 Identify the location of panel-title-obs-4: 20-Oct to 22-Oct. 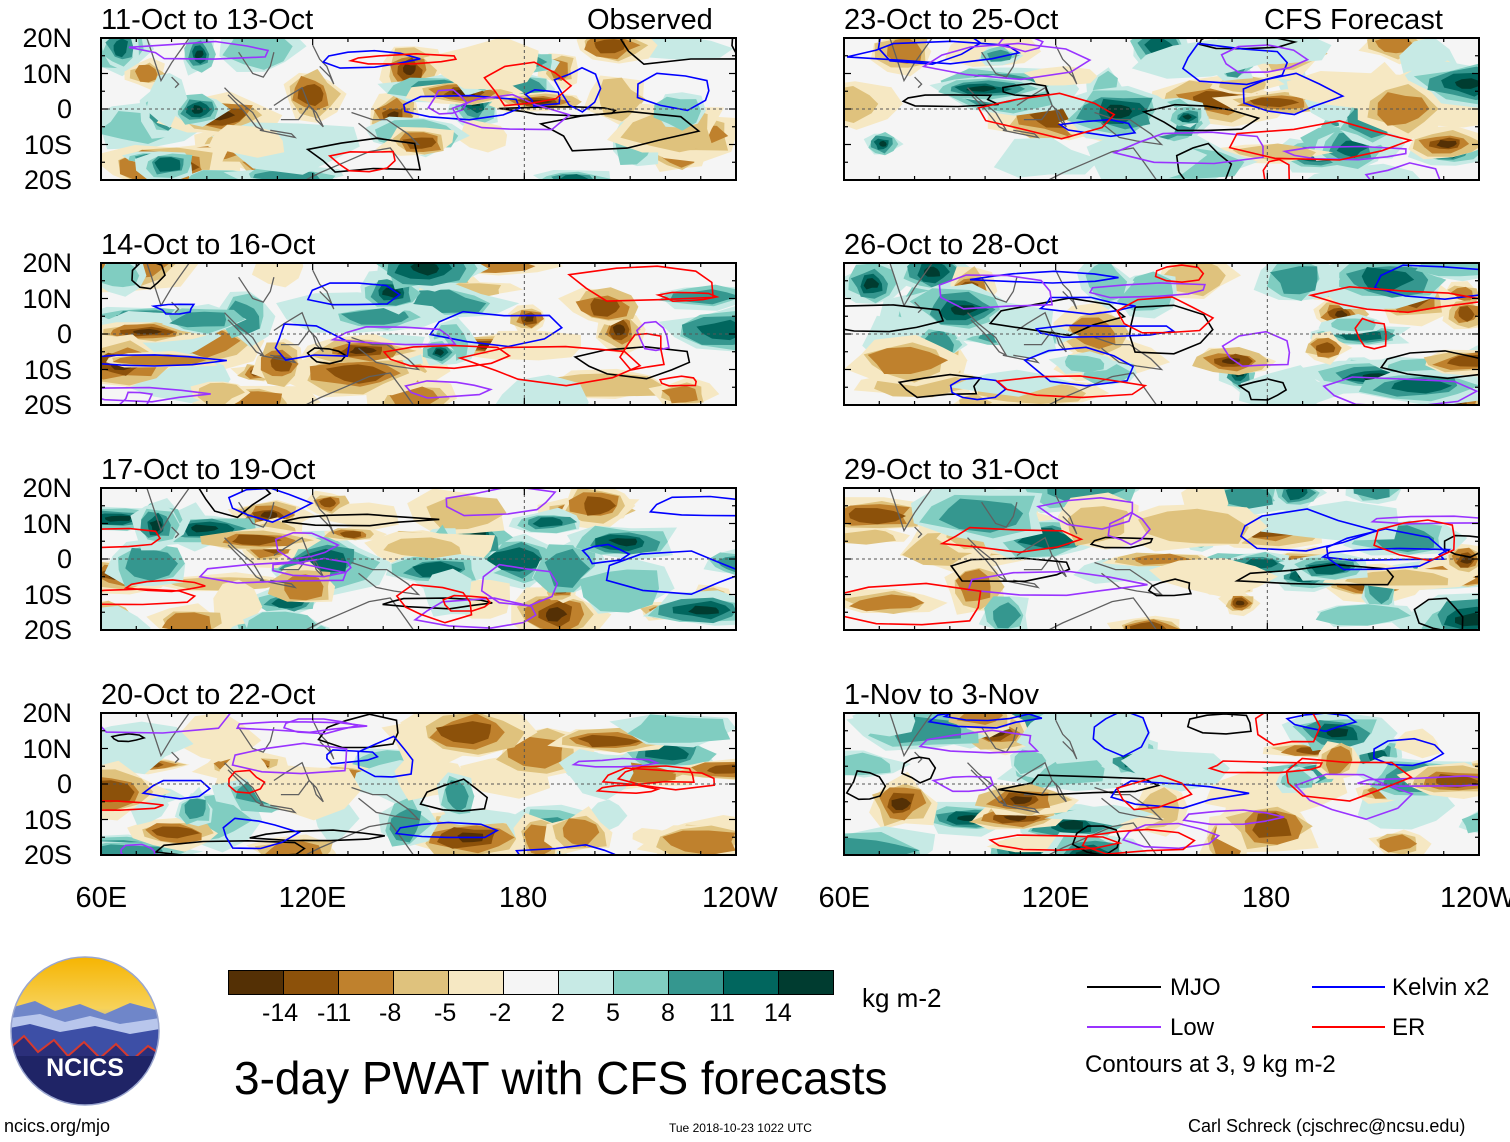
(208, 695).